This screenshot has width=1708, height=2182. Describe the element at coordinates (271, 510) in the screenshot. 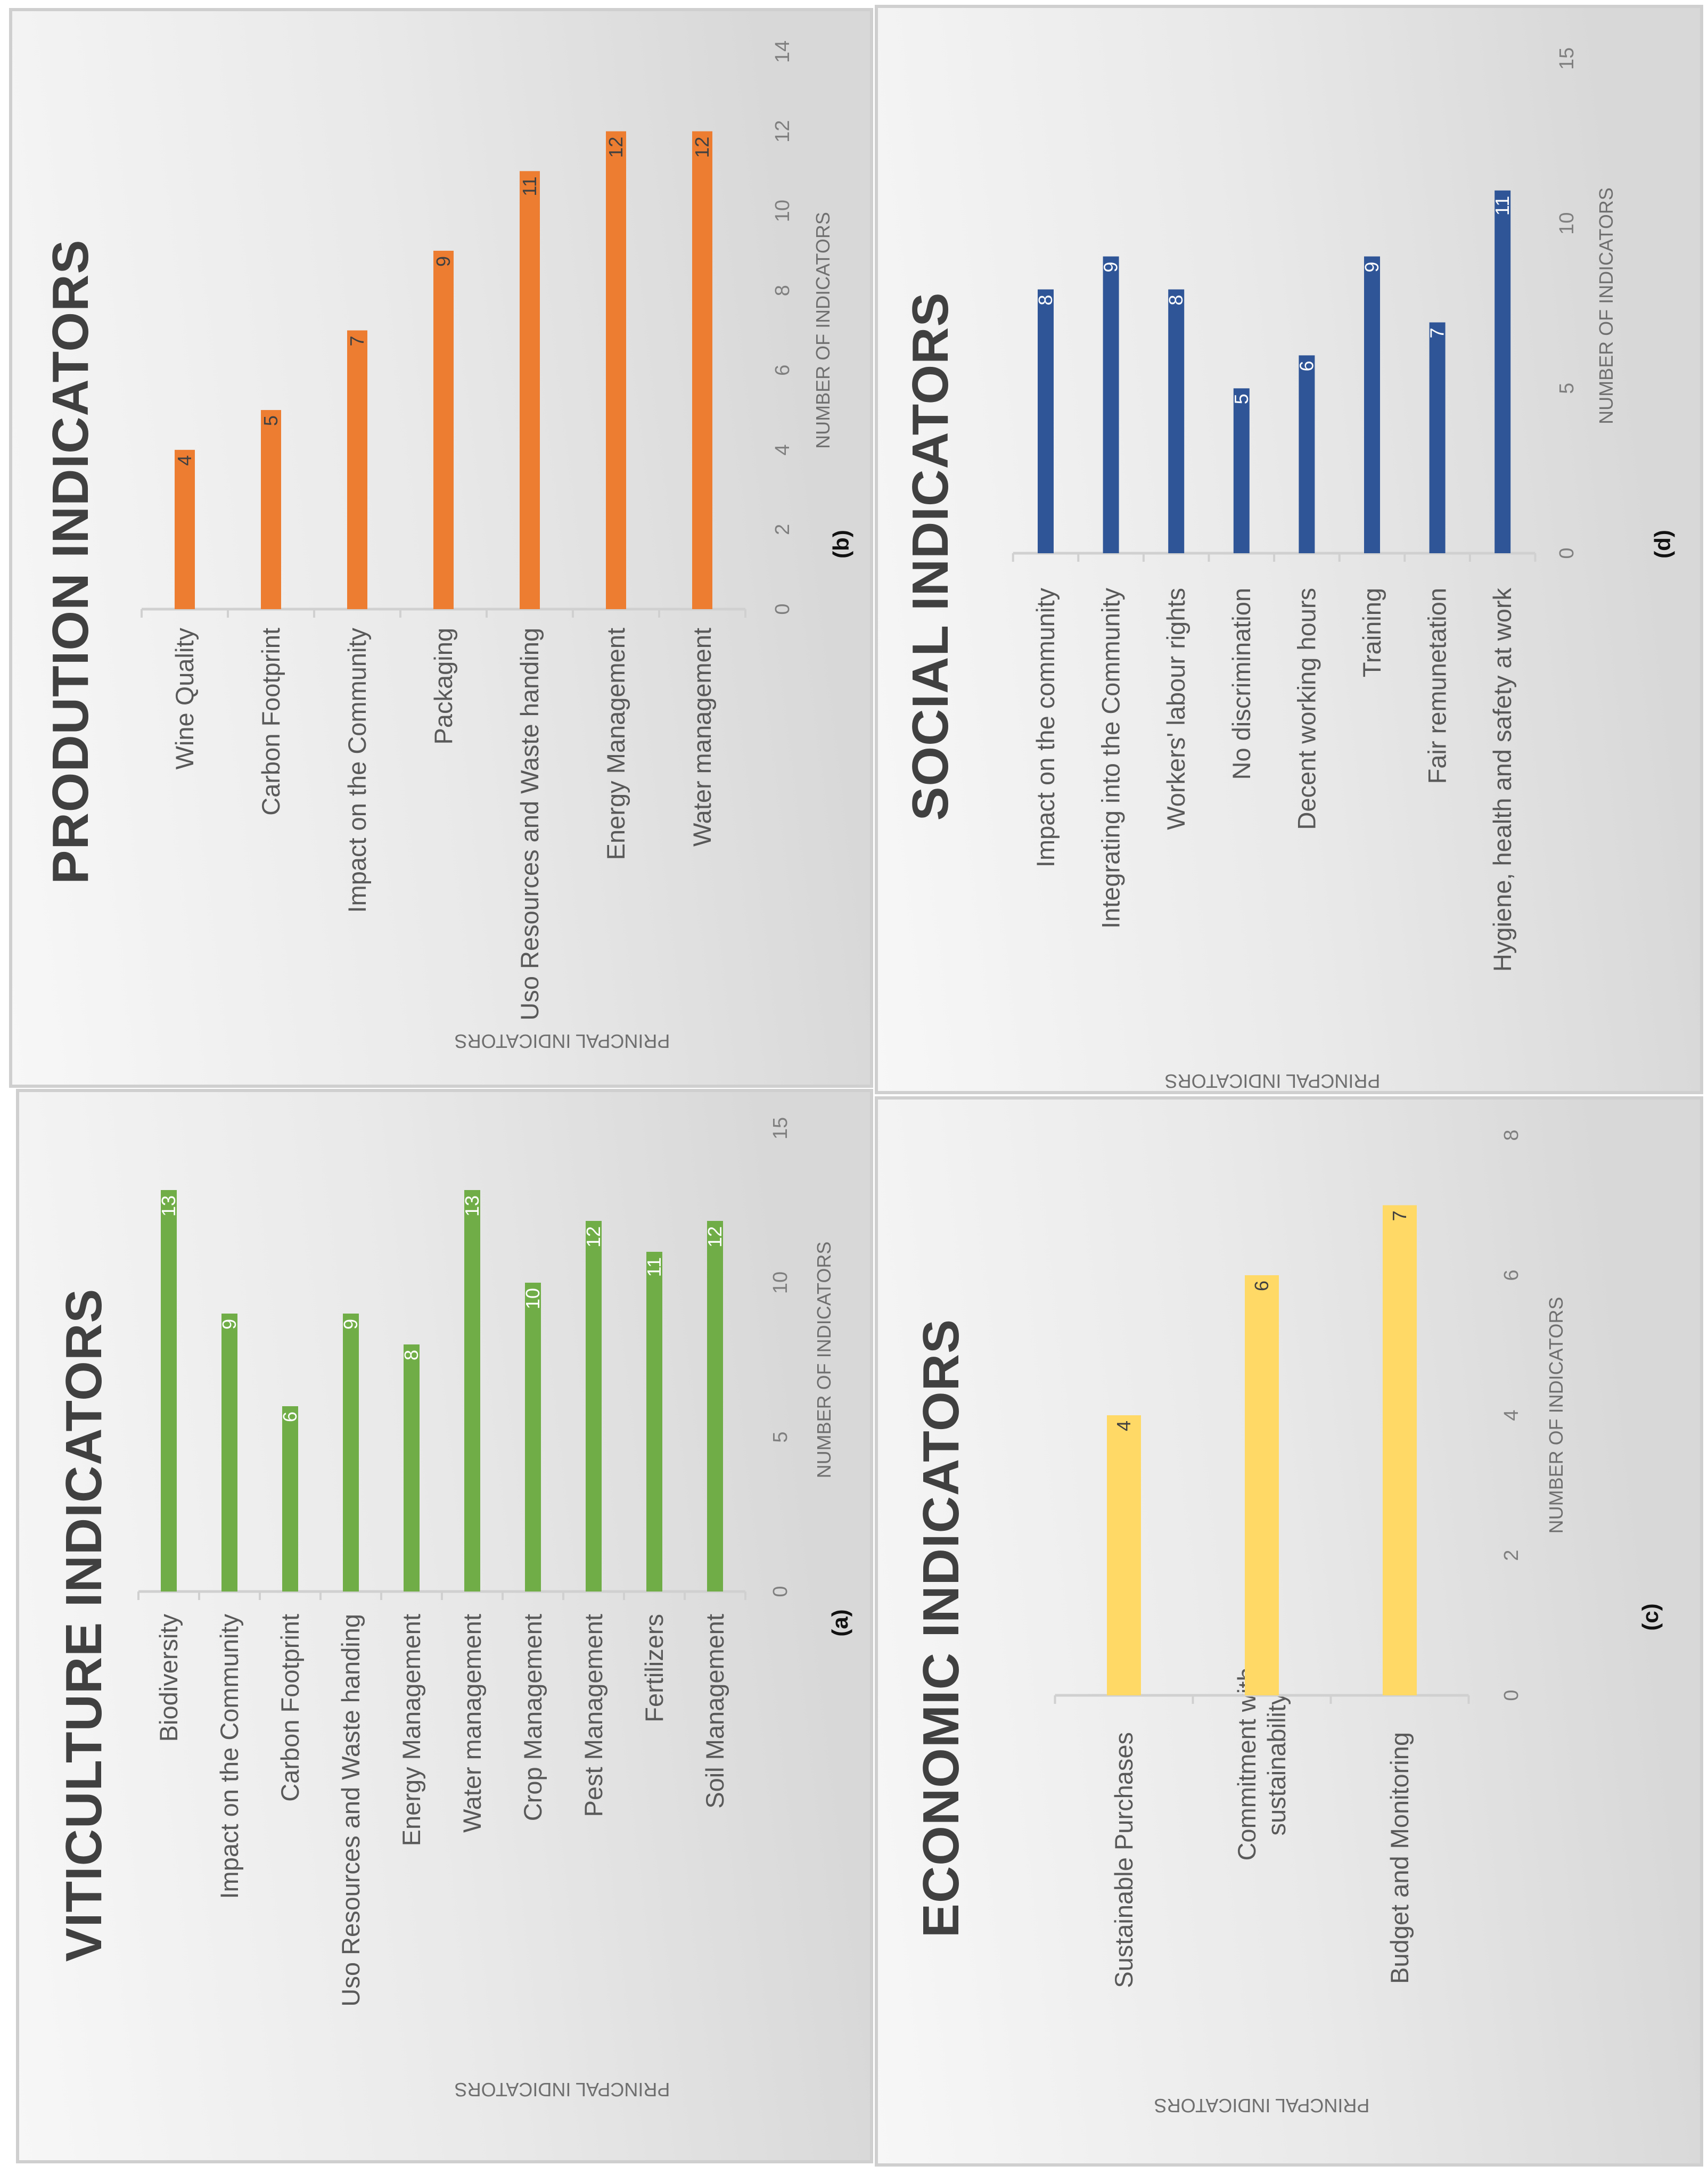

I see `bar-carbon-footprint` at that location.